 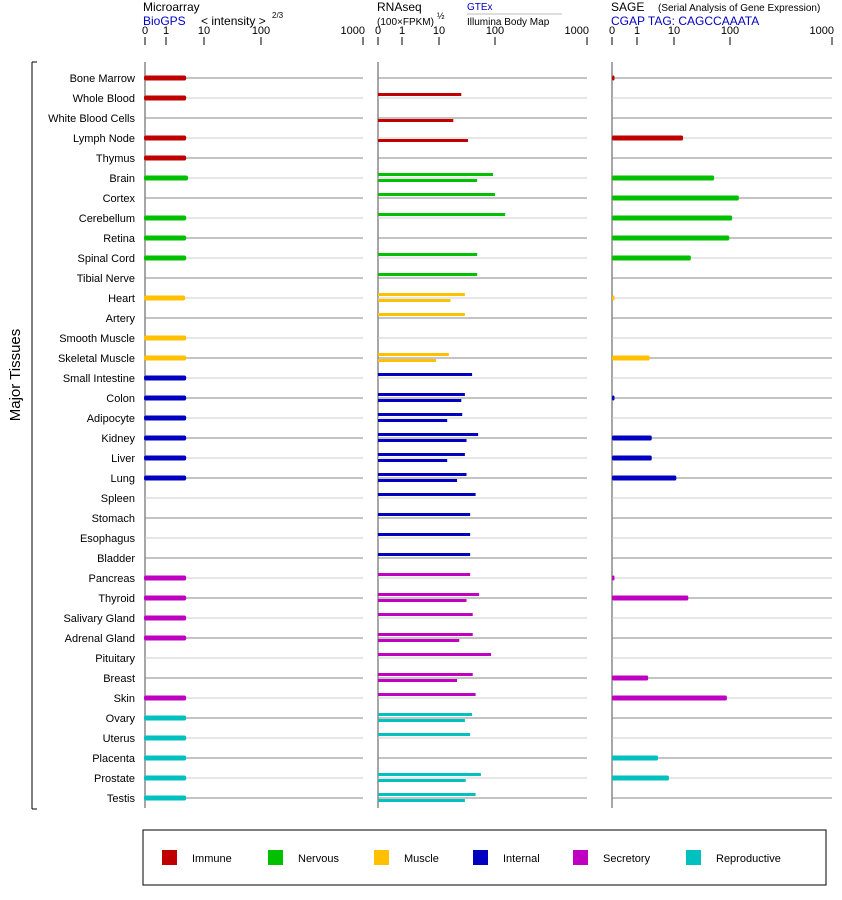 I want to click on biogps-link: BioGPS, so click(x=164, y=21).